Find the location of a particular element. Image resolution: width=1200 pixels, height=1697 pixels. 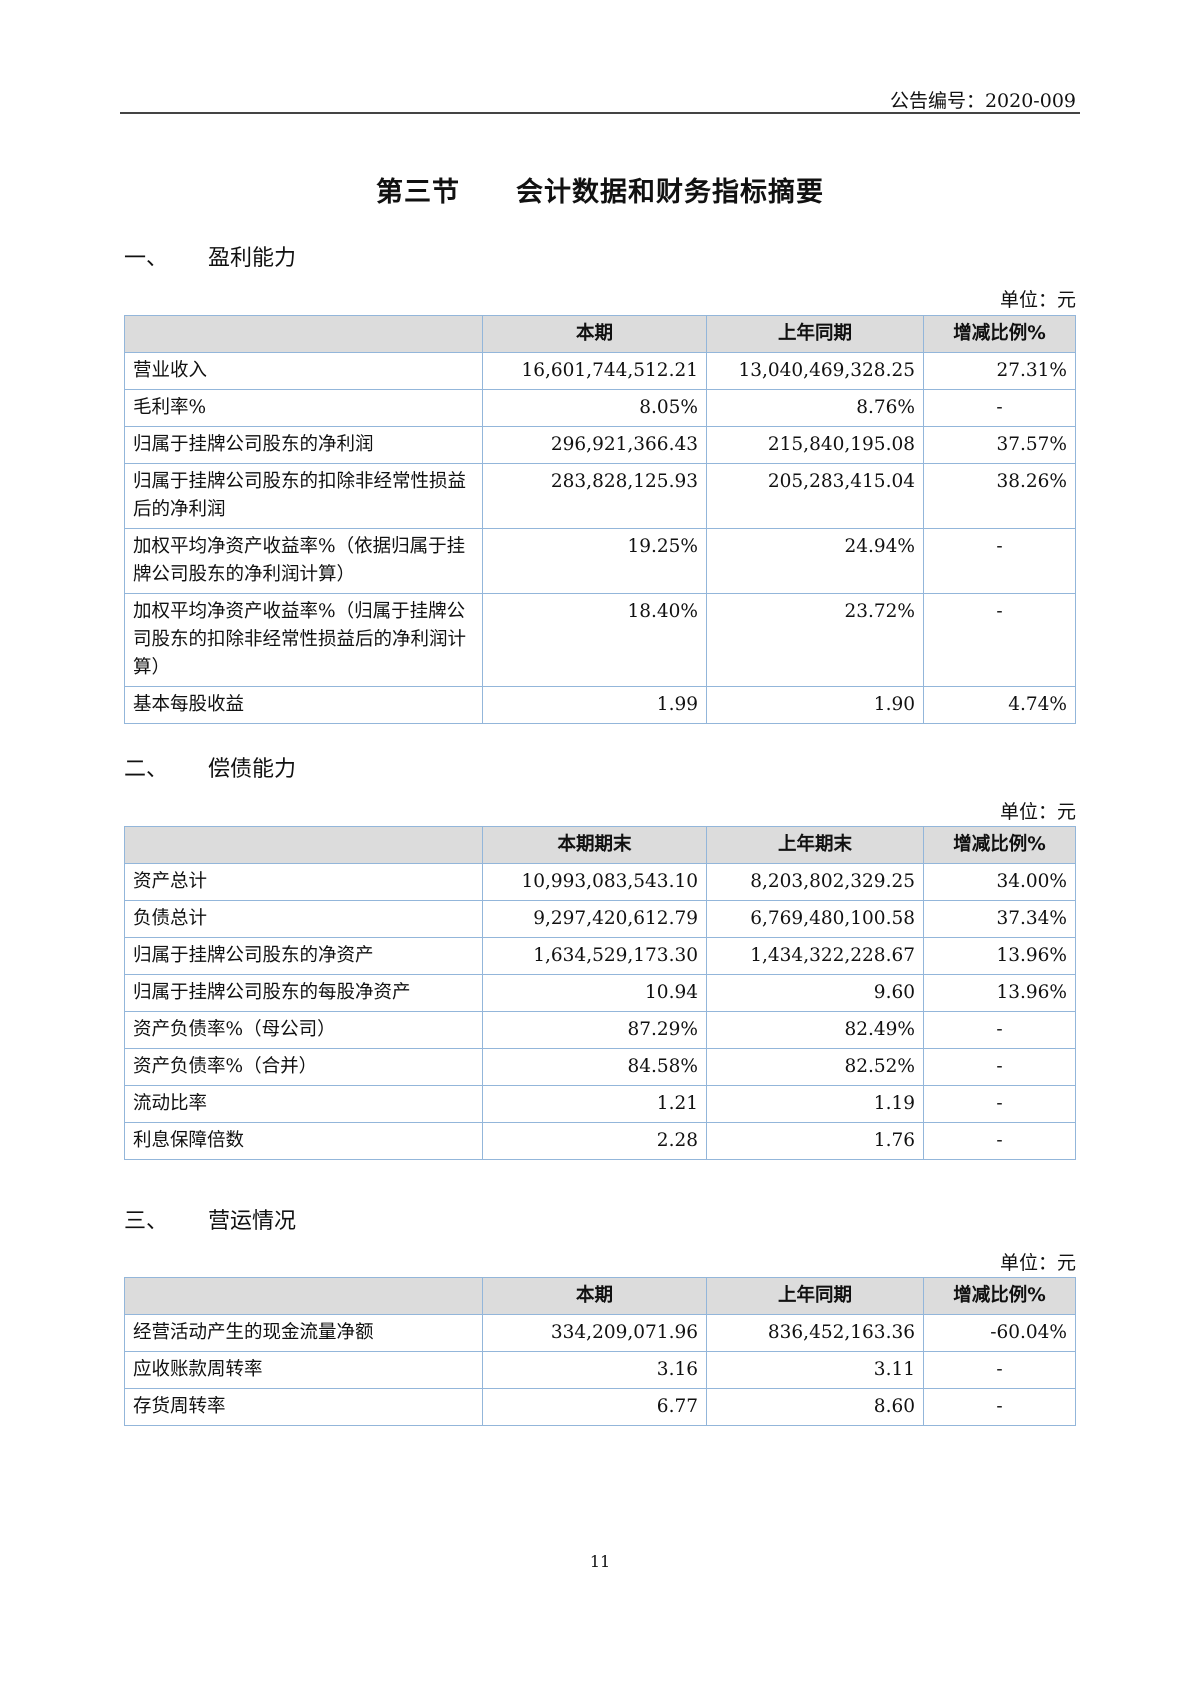

row-label: 资产负债率%（母公司） is located at coordinates (303, 1030).